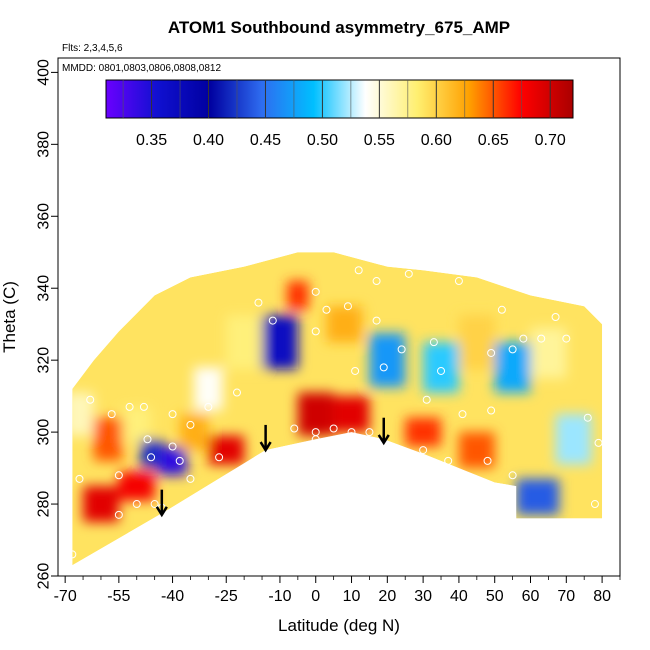 This screenshot has width=650, height=650. Describe the element at coordinates (172, 596) in the screenshot. I see `x-tick-label: -40` at that location.